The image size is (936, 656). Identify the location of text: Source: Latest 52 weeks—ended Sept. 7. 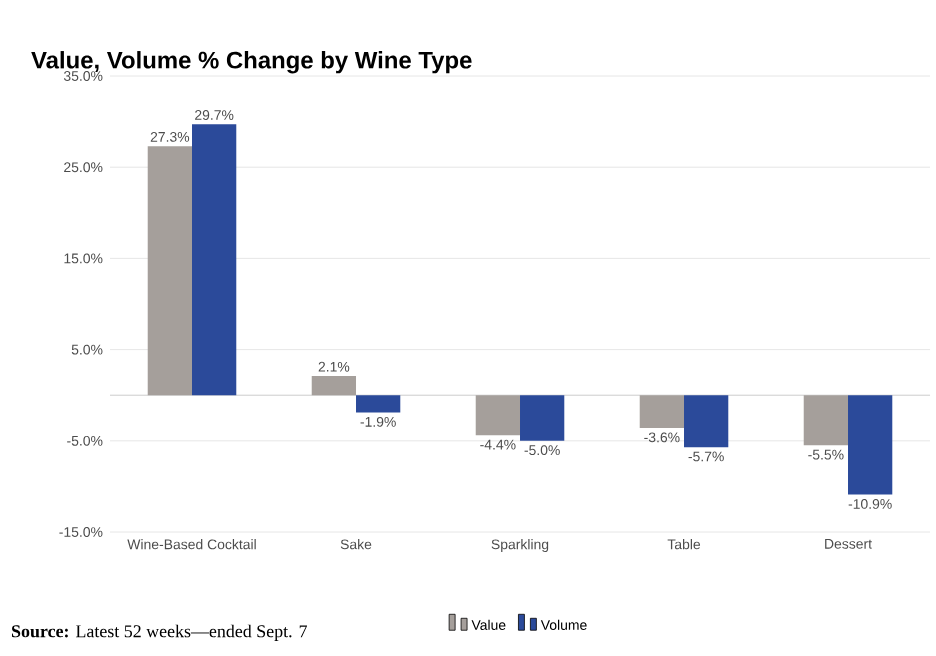
(160, 632).